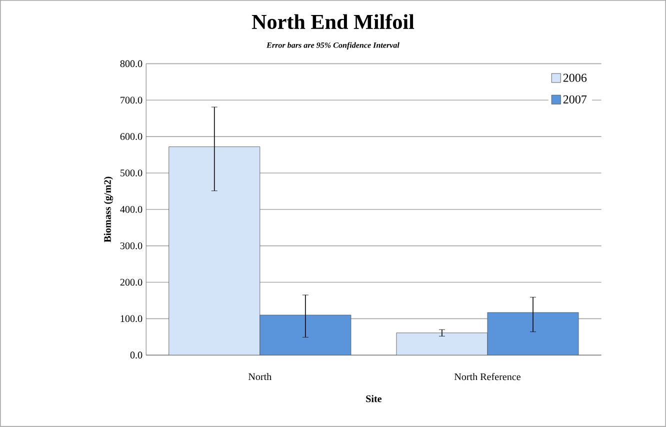 The width and height of the screenshot is (666, 427). I want to click on y-tick-label: 600.0, so click(131, 136).